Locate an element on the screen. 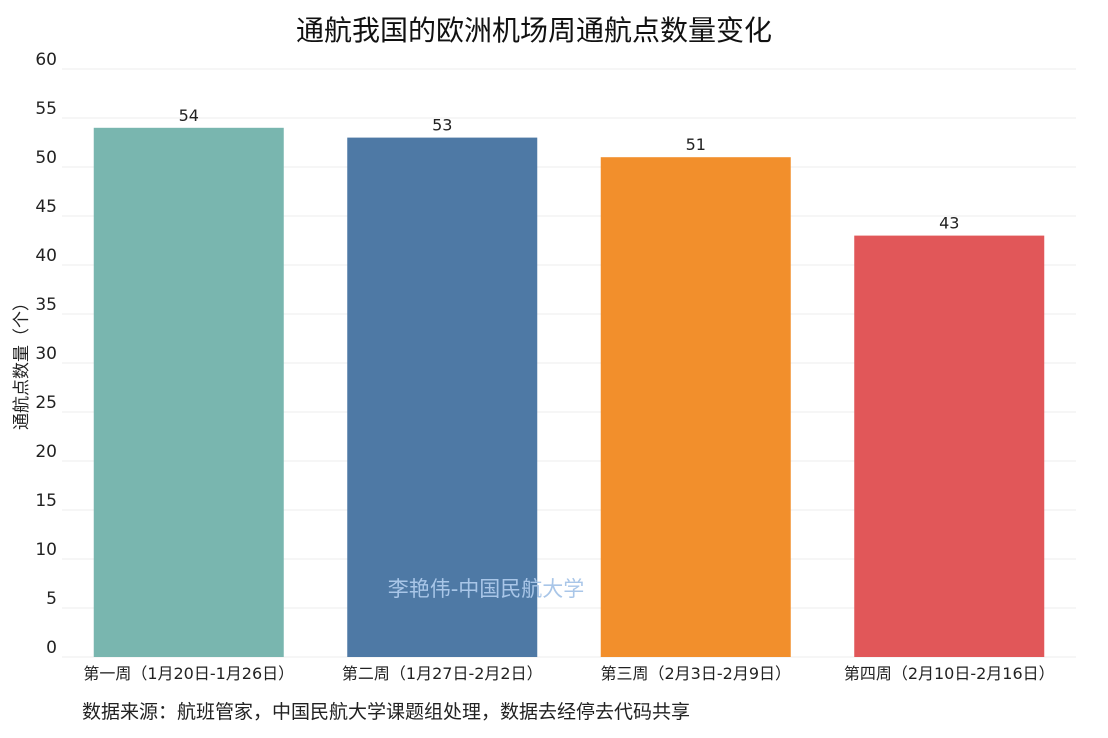 This screenshot has height=738, width=1108. bar-value-label: 54 is located at coordinates (189, 115).